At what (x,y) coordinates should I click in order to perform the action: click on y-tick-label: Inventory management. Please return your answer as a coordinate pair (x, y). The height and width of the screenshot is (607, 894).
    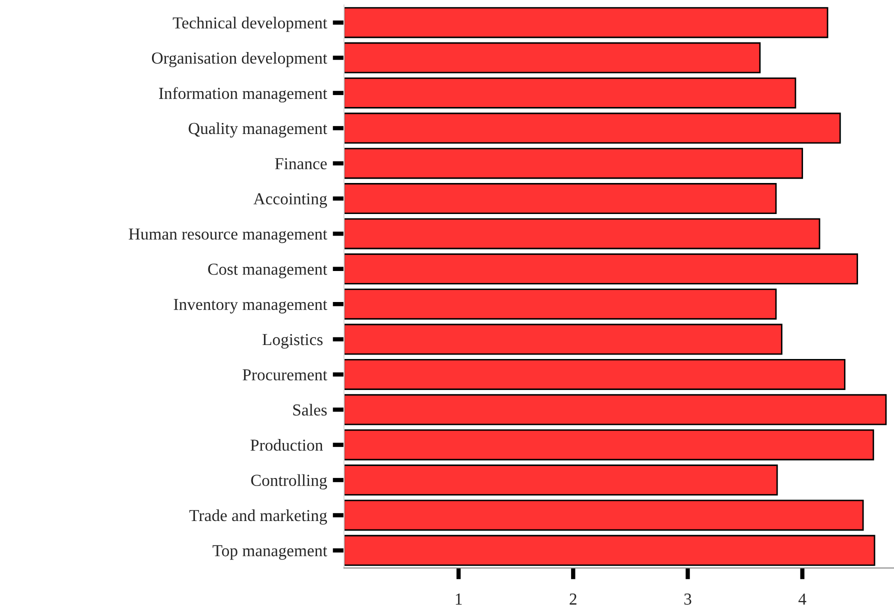
    Looking at the image, I should click on (251, 306).